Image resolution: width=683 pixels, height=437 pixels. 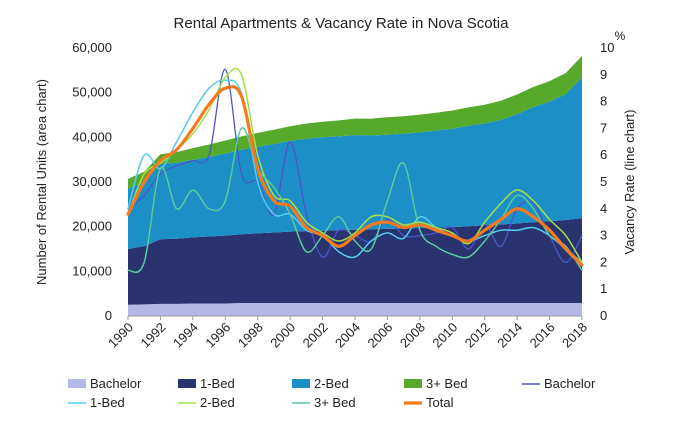 I want to click on legend-item-area-bachelor: Bachelor, so click(x=105, y=383).